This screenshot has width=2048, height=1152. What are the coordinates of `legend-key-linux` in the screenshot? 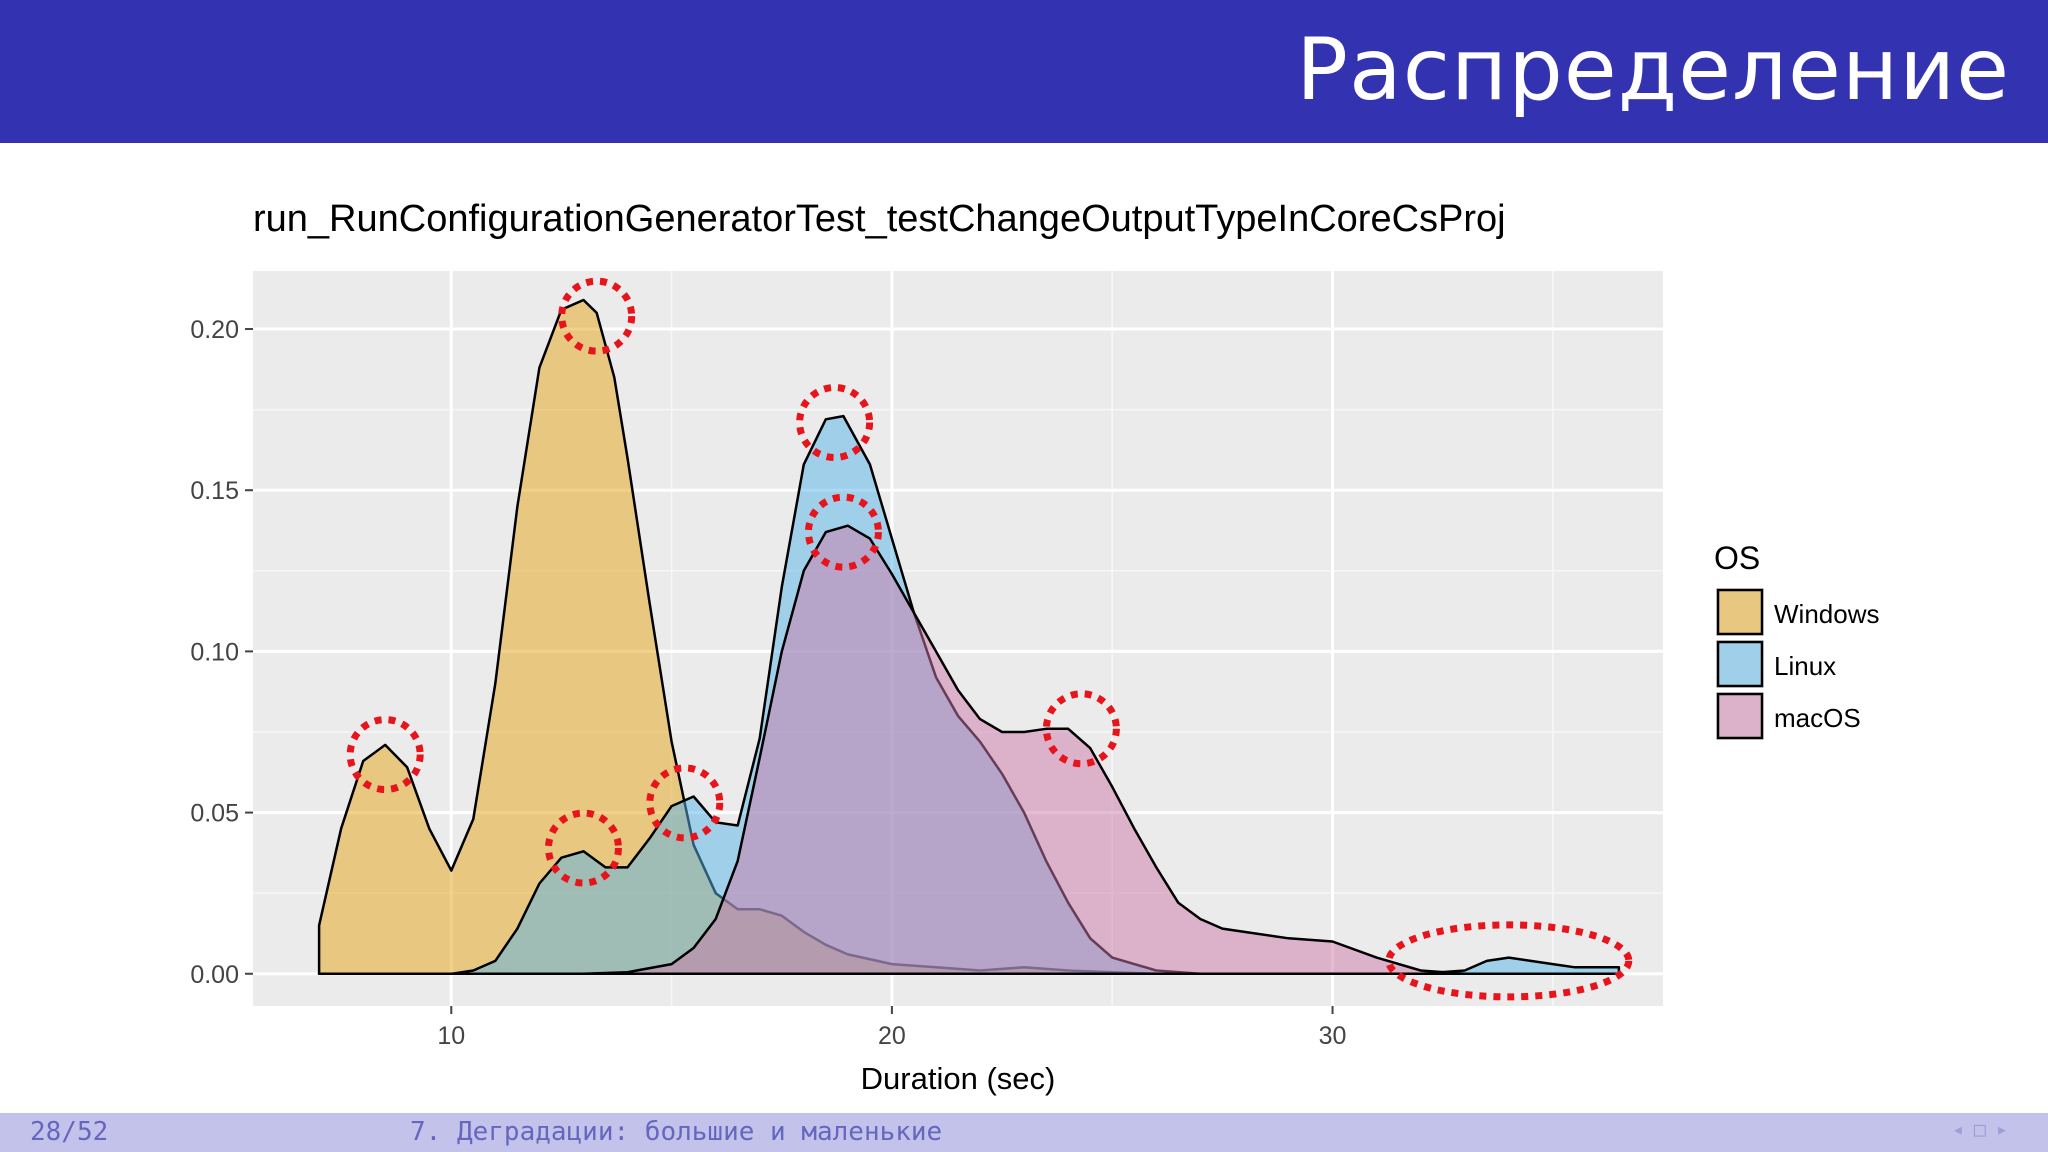 It's located at (1740, 664).